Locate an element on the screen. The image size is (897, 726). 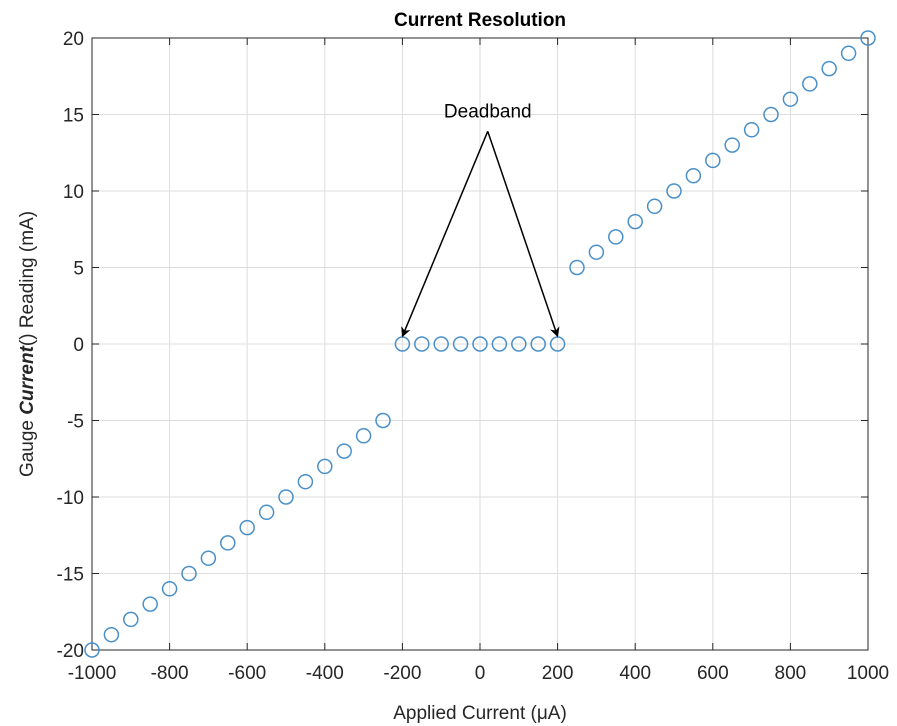
y-axis-title: Gauge Current() Reading (mA) is located at coordinates (27, 344).